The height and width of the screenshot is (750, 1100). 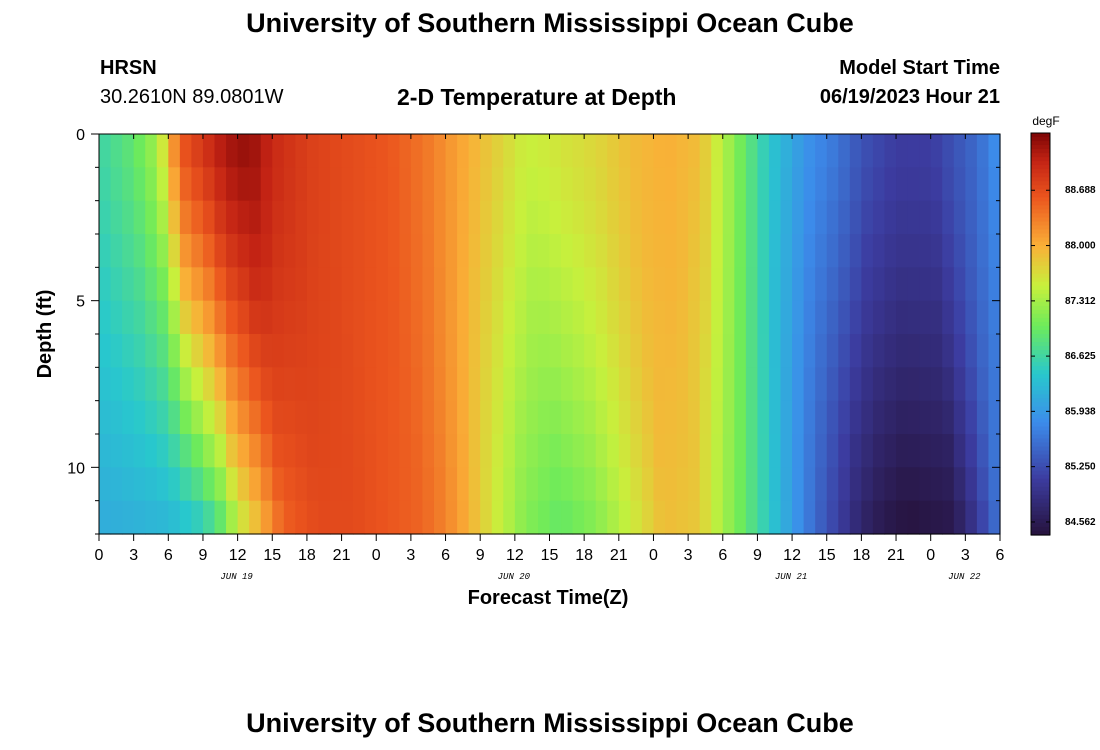 I want to click on model-start-value: 06/19/2023 Hour 21, so click(x=909, y=97).